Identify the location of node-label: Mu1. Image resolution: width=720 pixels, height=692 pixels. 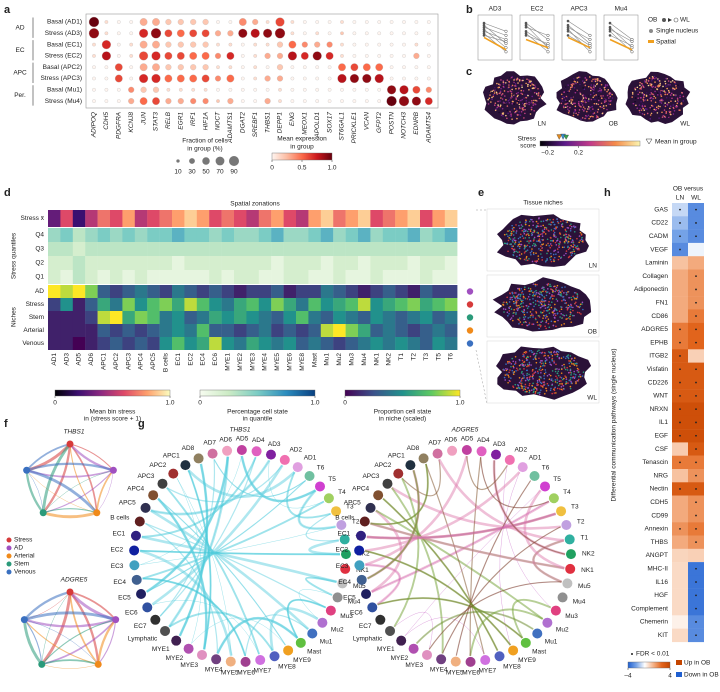
(326, 641).